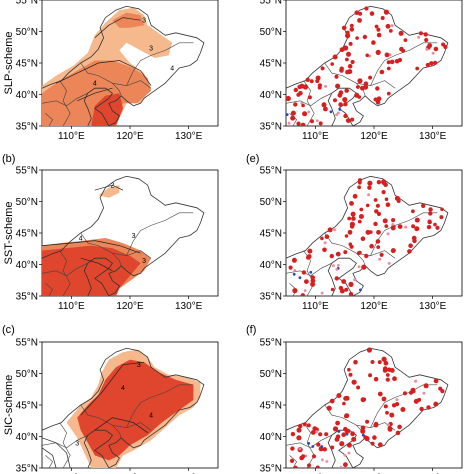 The height and width of the screenshot is (474, 474). What do you see at coordinates (271, 265) in the screenshot?
I see `lat-tick-label: 40°N` at bounding box center [271, 265].